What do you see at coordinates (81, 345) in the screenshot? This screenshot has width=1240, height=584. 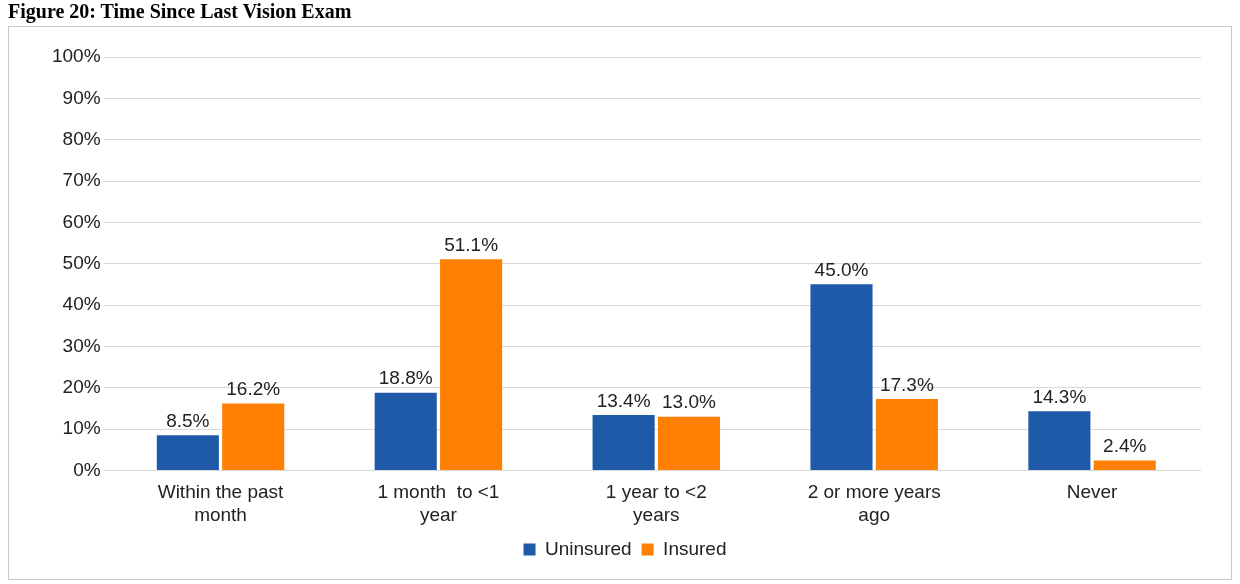 I see `y-tick-label: 30%` at bounding box center [81, 345].